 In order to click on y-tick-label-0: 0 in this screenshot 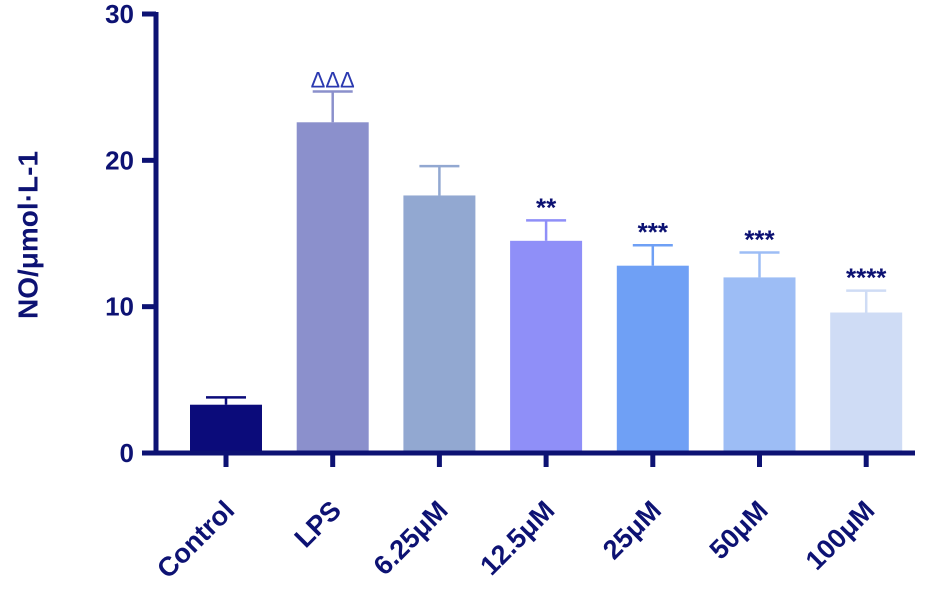, I will do `click(127, 453)`.